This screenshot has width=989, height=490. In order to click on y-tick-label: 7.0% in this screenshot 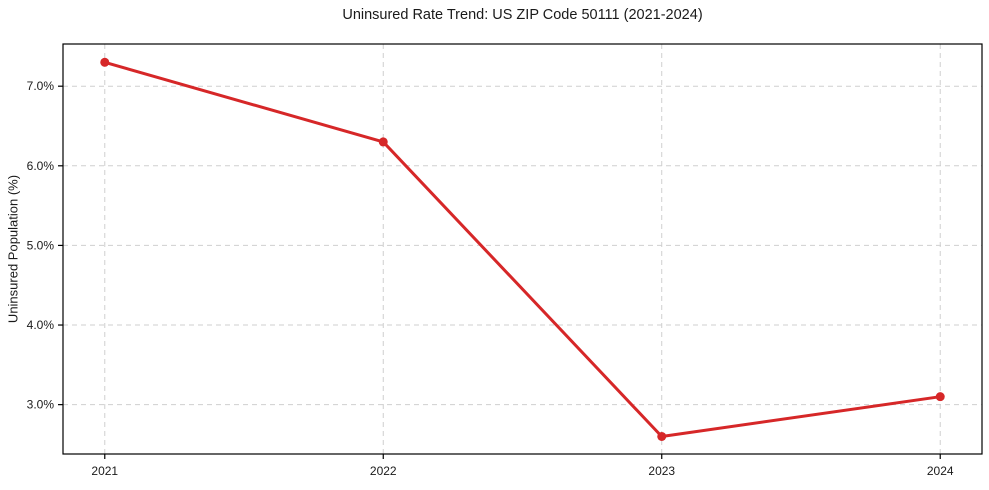, I will do `click(41, 86)`.